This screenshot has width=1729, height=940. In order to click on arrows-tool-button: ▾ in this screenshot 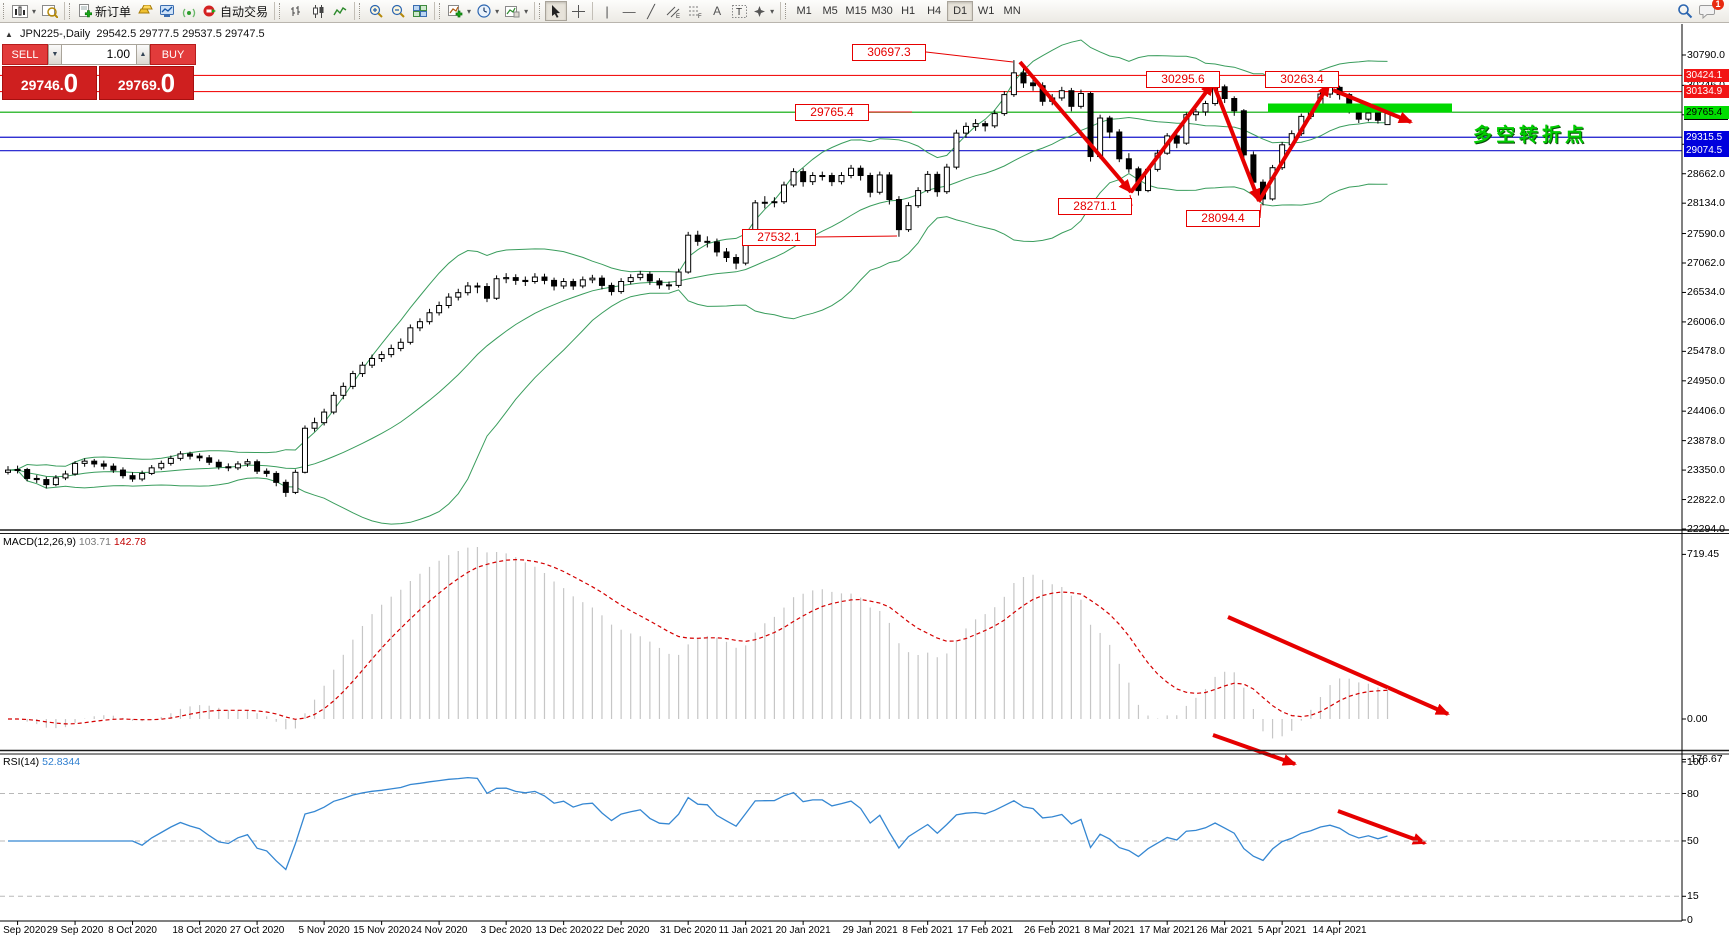, I will do `click(763, 11)`.